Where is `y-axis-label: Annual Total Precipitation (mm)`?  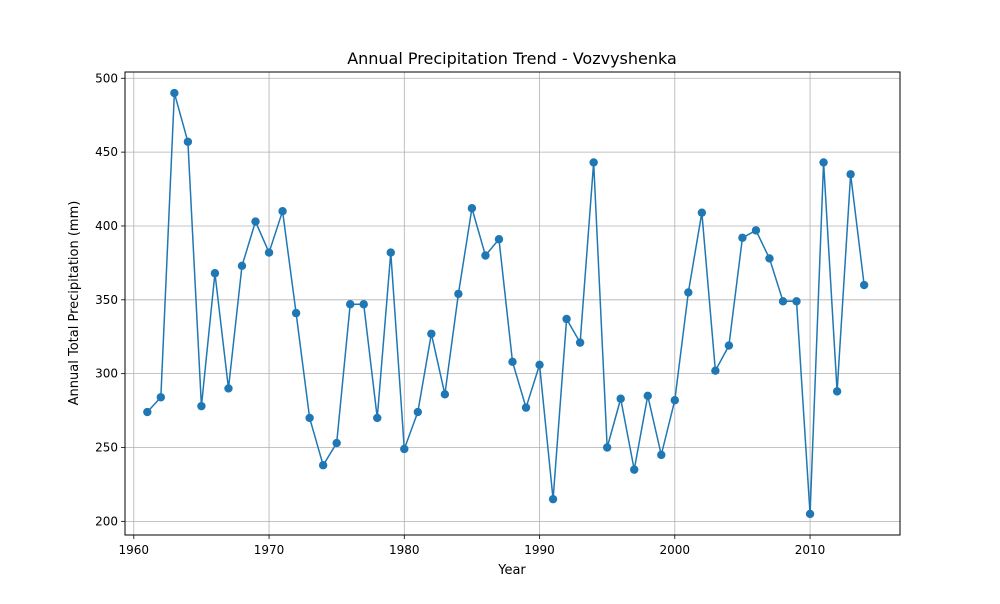
y-axis-label: Annual Total Precipitation (mm) is located at coordinates (74, 303).